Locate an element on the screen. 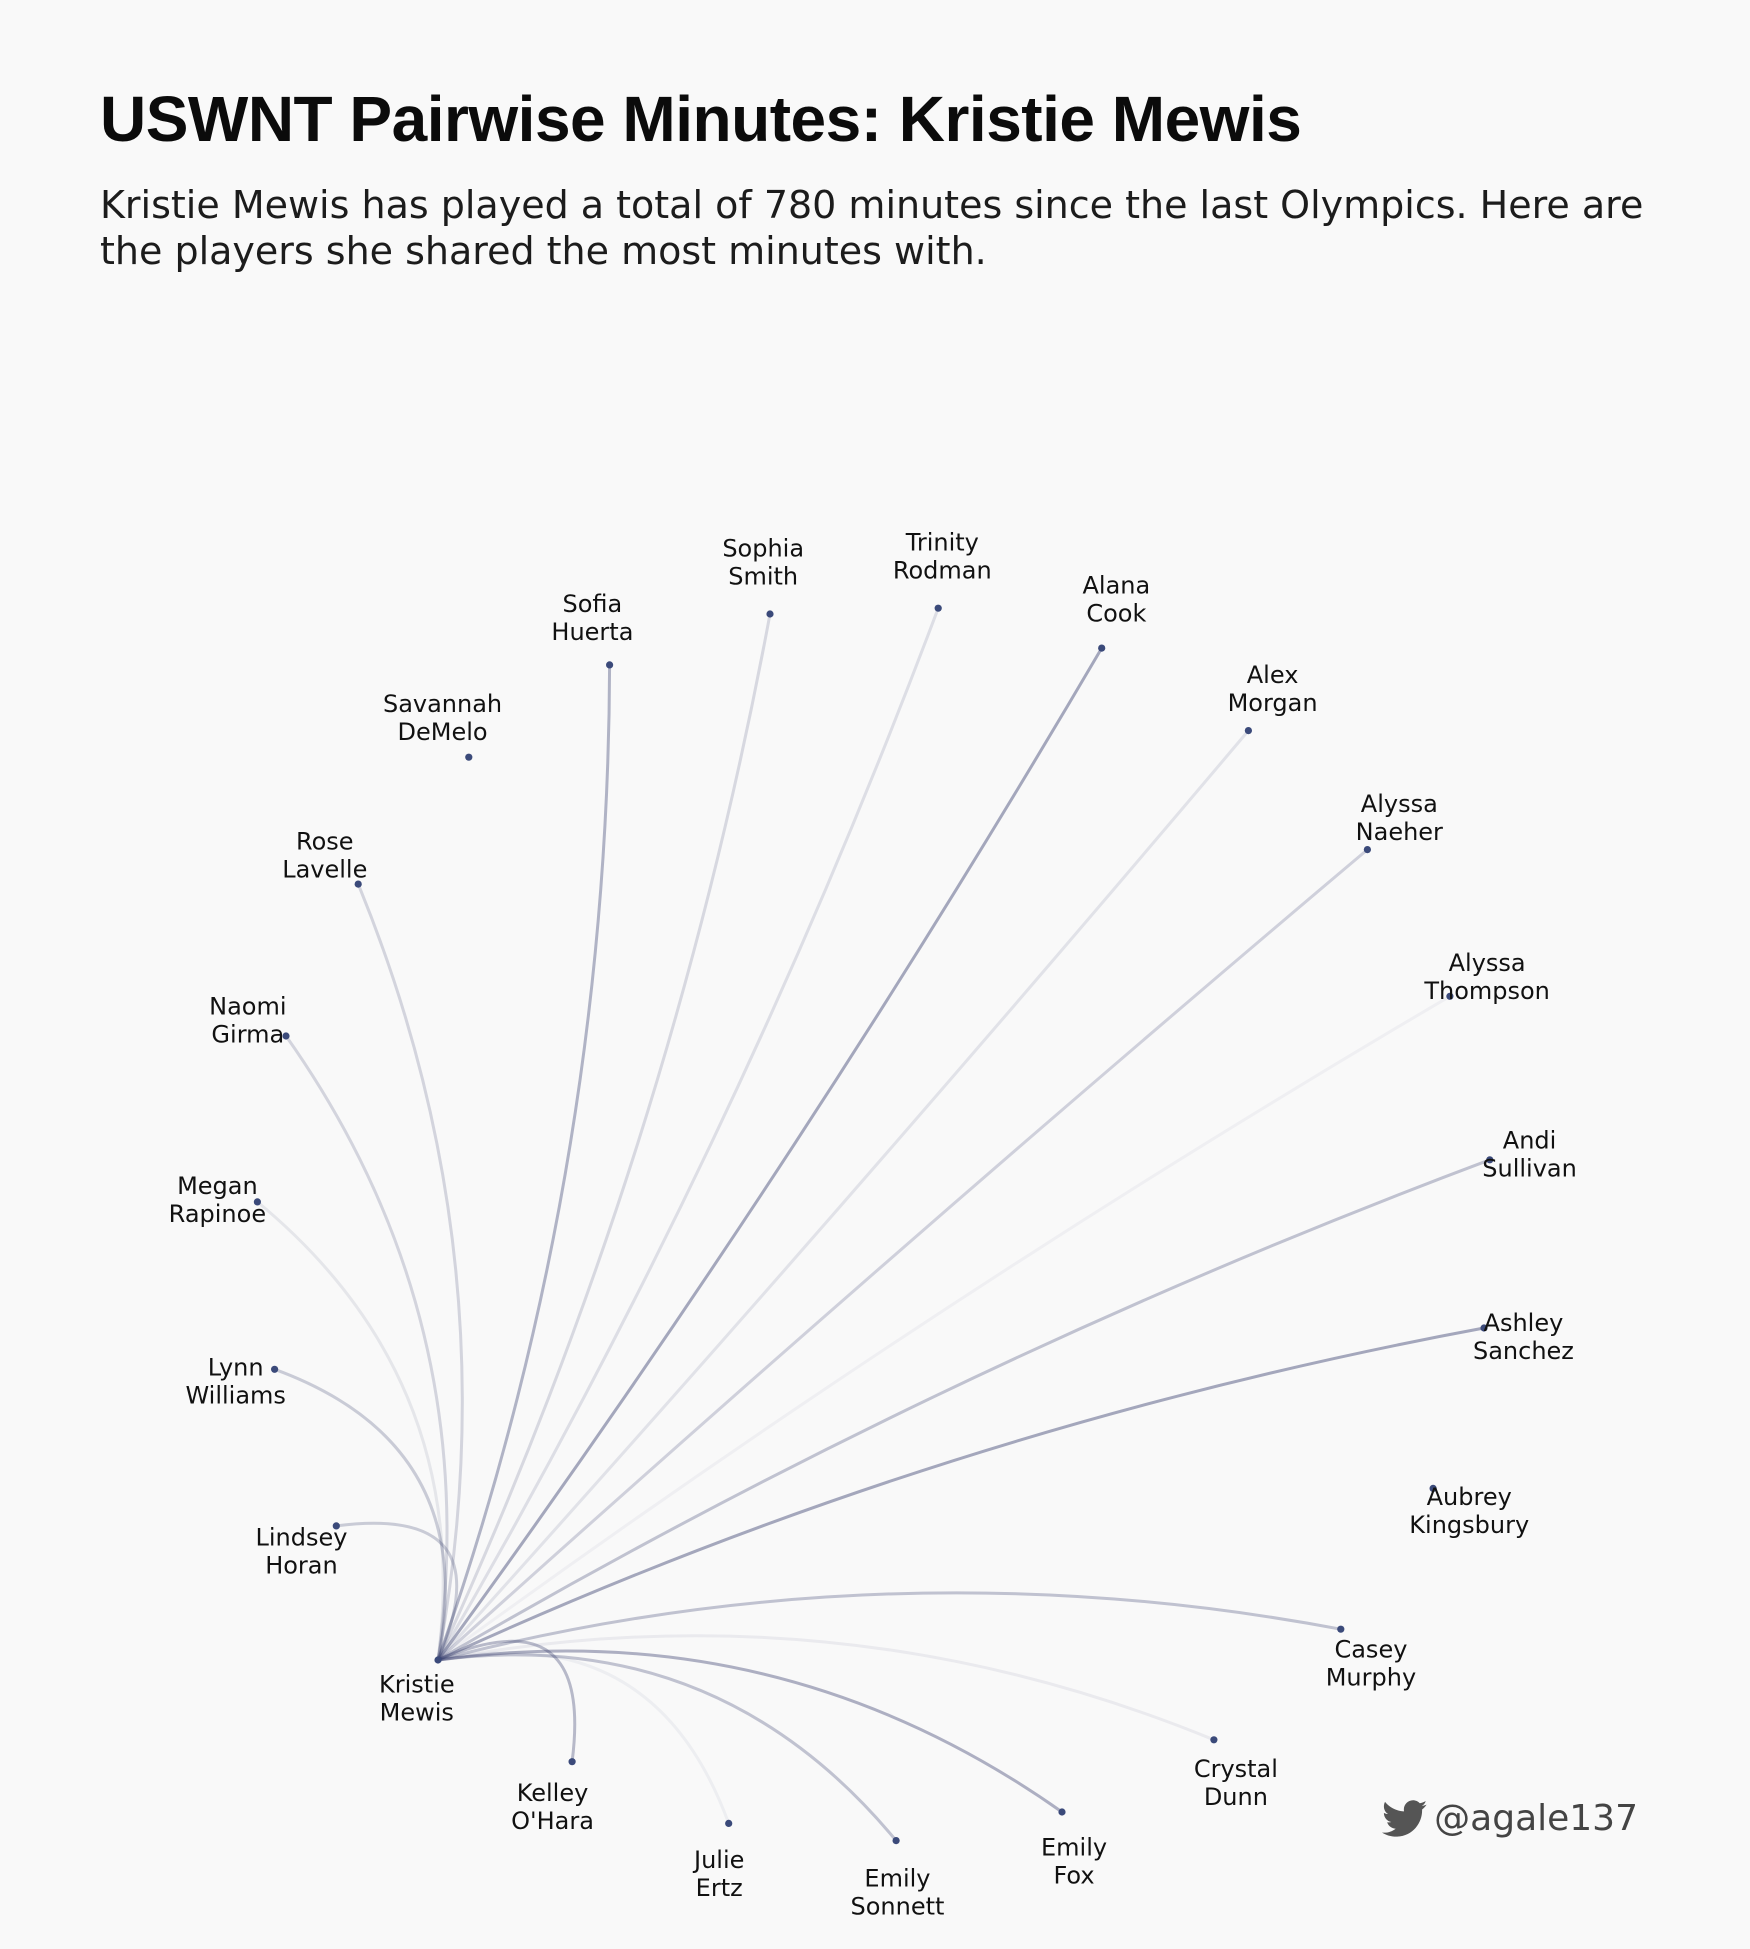  label-naomi-girma: Naomi Girma is located at coordinates (247, 1020).